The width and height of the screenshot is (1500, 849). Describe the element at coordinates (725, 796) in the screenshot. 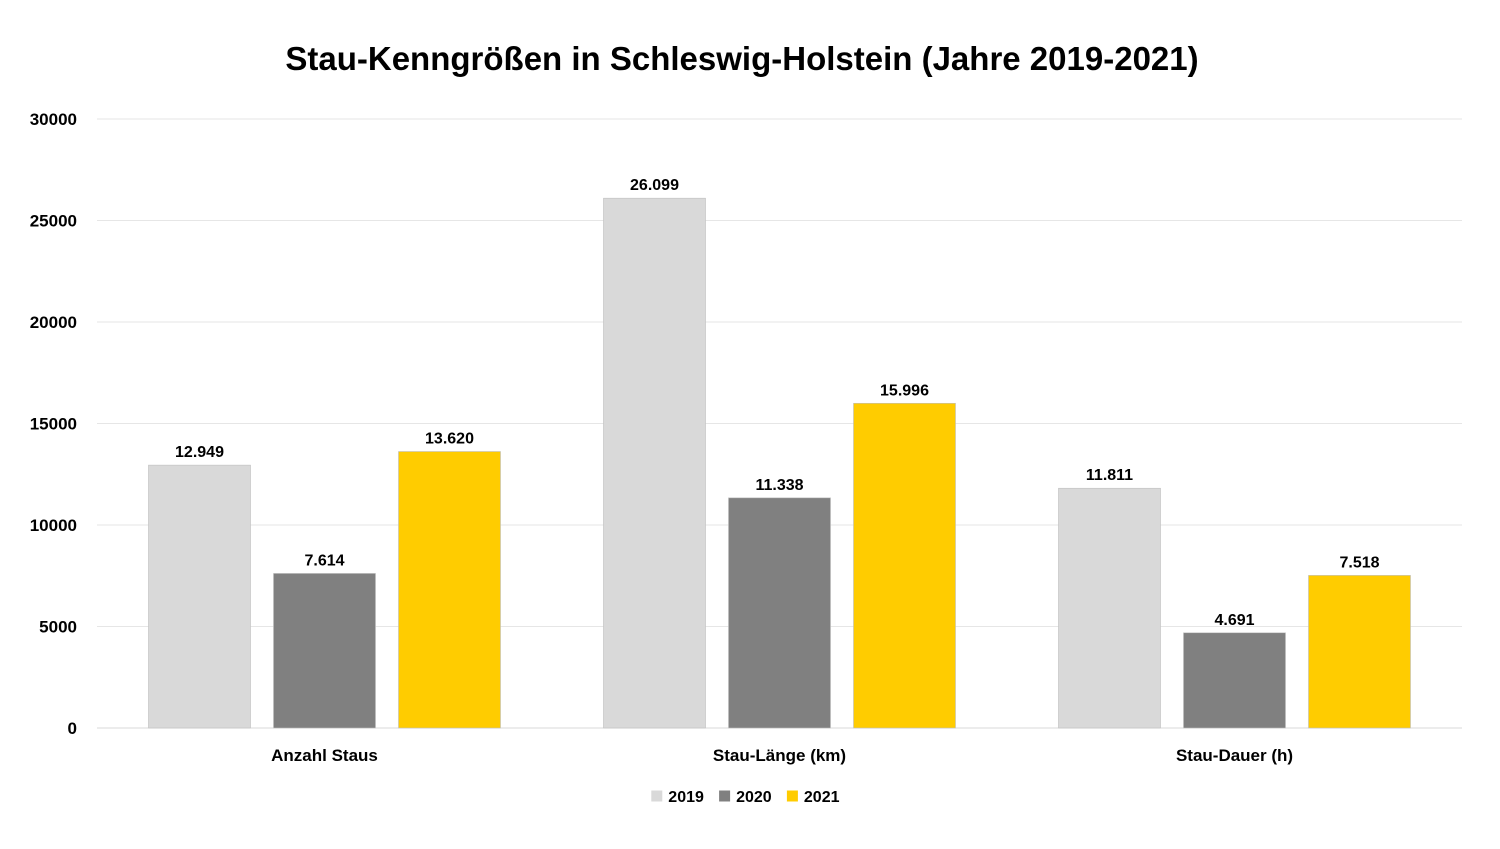

I see `legend-swatch-2020` at that location.